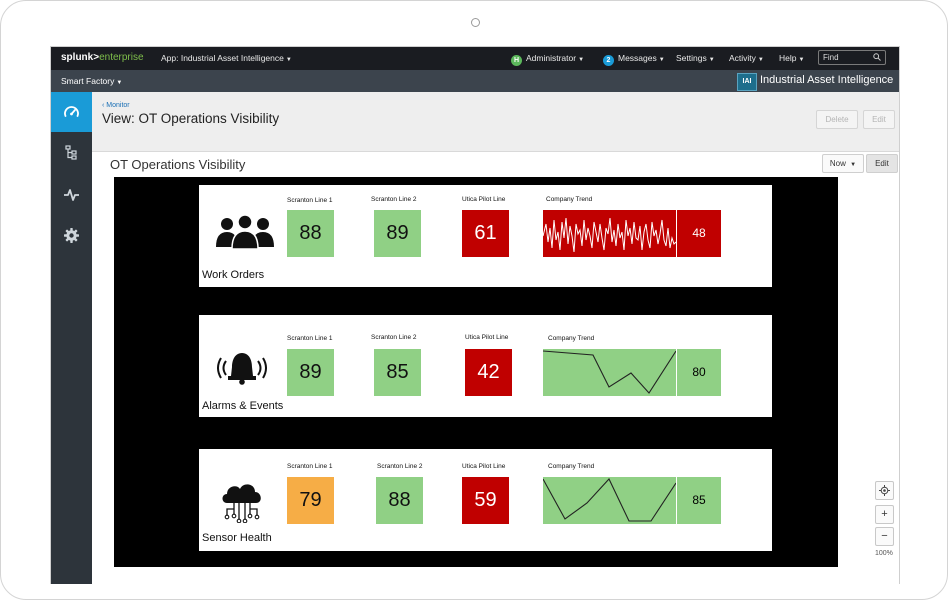 The width and height of the screenshot is (950, 600). What do you see at coordinates (747, 82) in the screenshot?
I see `app-logo-badge: IAI` at bounding box center [747, 82].